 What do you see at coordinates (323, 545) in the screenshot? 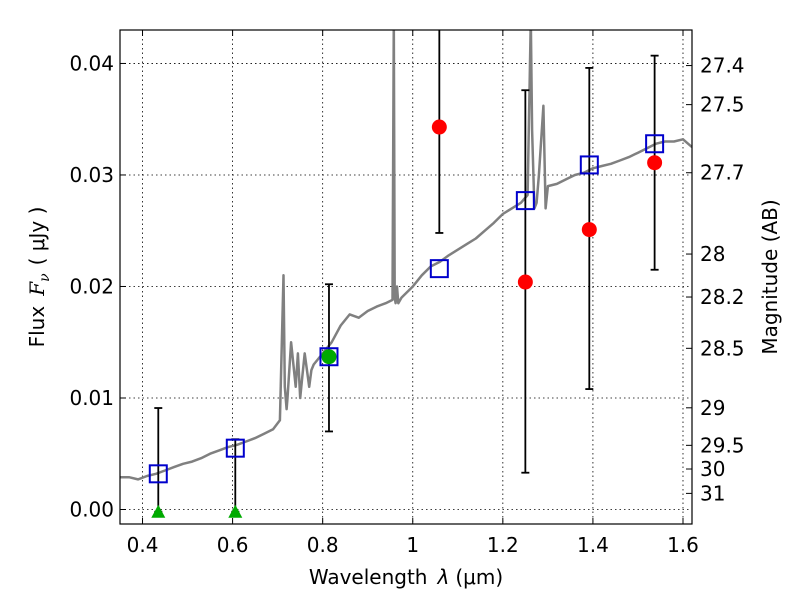
I see `x-tick-label: 0.8` at bounding box center [323, 545].